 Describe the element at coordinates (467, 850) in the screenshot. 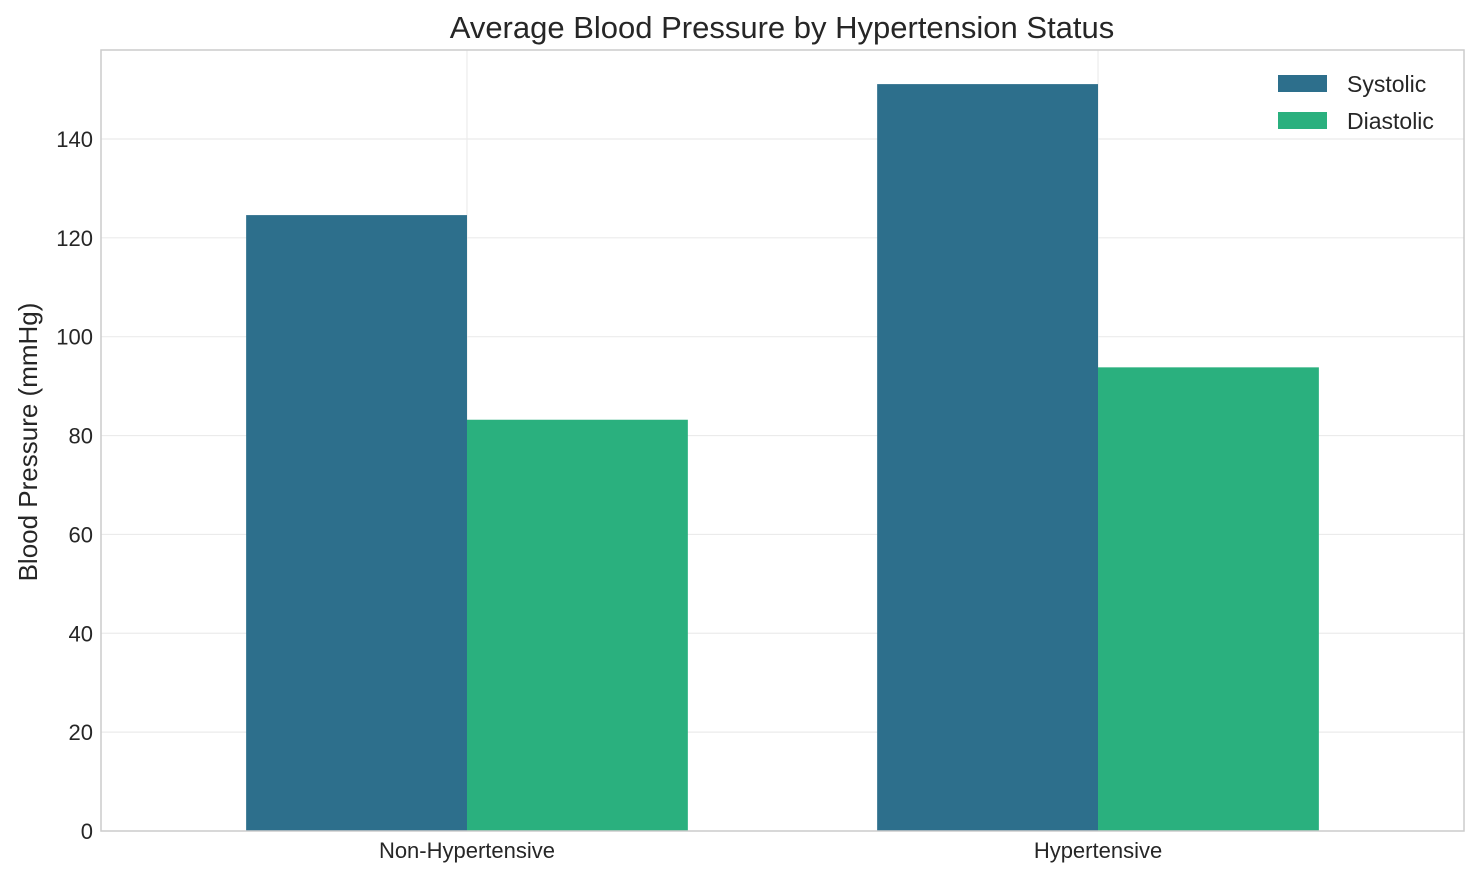

I see `x-tick-label: Non-Hypertensive` at that location.